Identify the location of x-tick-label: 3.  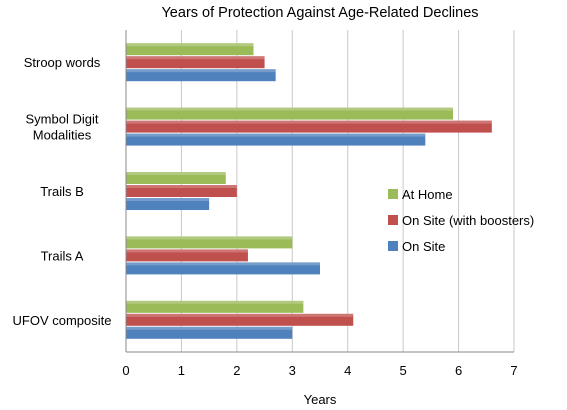
(292, 370).